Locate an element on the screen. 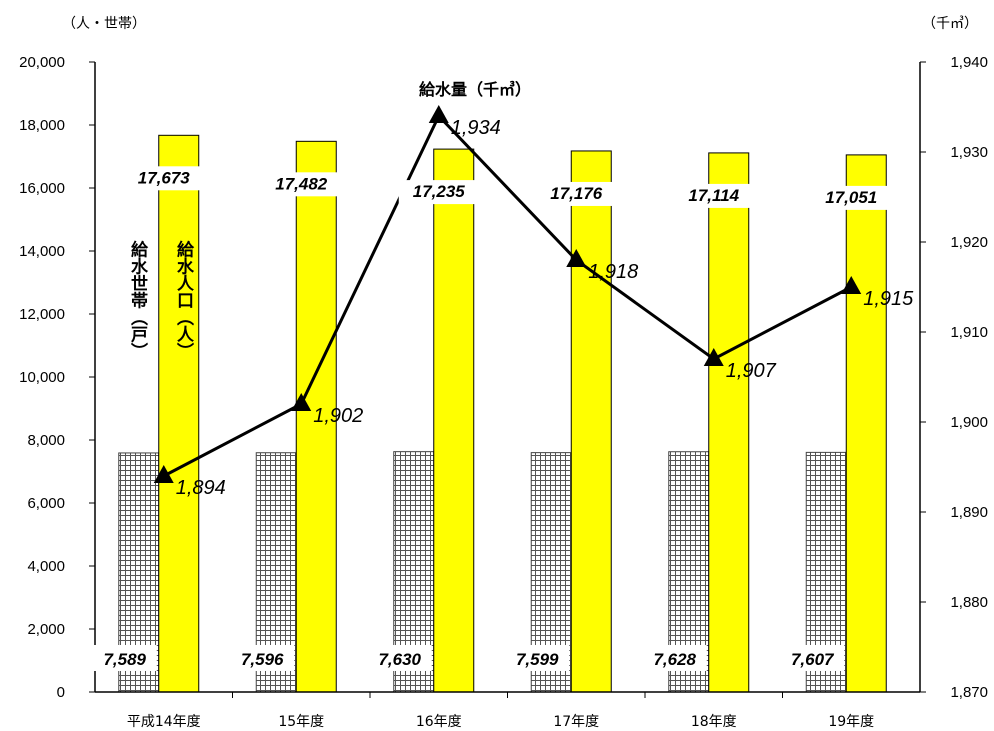 This screenshot has width=994, height=731. population-data-label: 17,673 is located at coordinates (164, 177).